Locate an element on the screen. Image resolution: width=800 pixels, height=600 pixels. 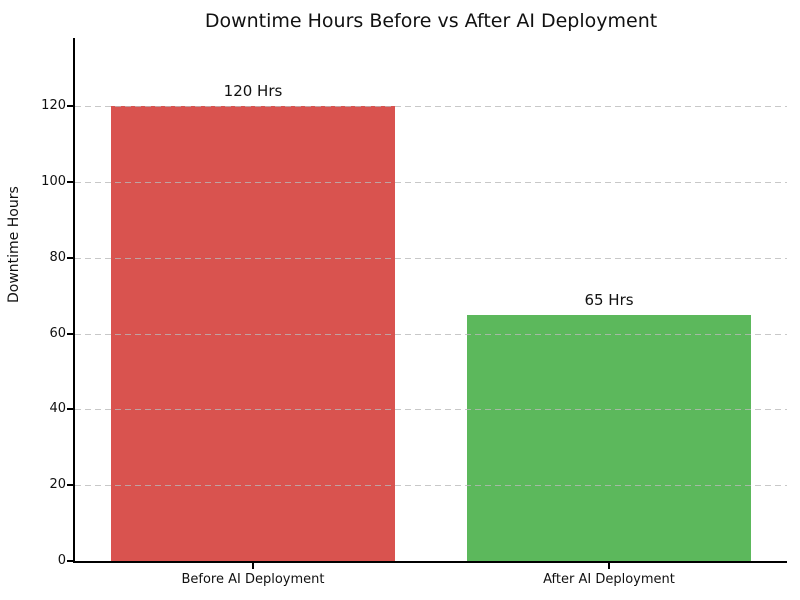
y-tick-label-60: 60 is located at coordinates (57, 333).